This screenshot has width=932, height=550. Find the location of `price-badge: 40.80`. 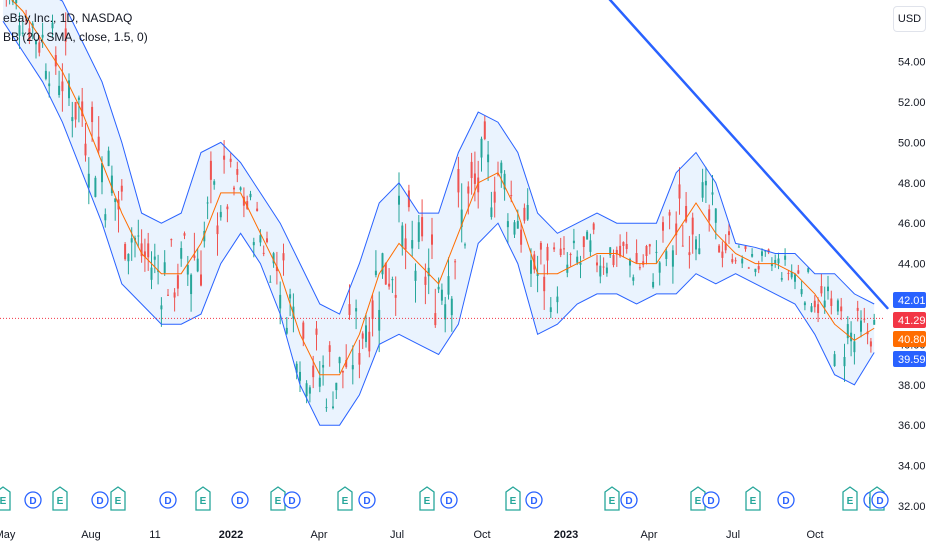

price-badge: 40.80 is located at coordinates (909, 339).